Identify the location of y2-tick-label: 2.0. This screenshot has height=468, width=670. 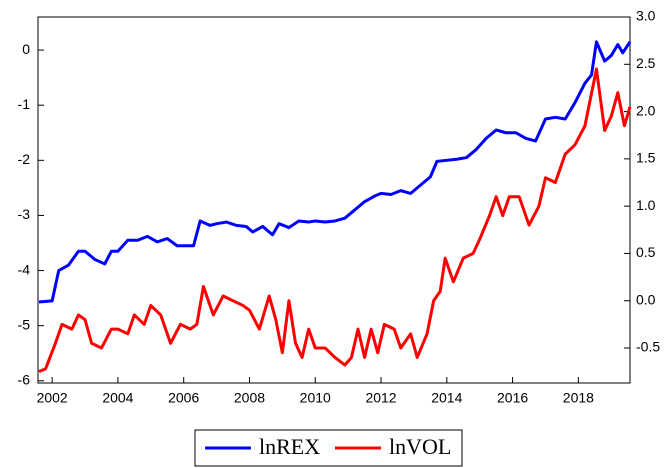
(646, 110).